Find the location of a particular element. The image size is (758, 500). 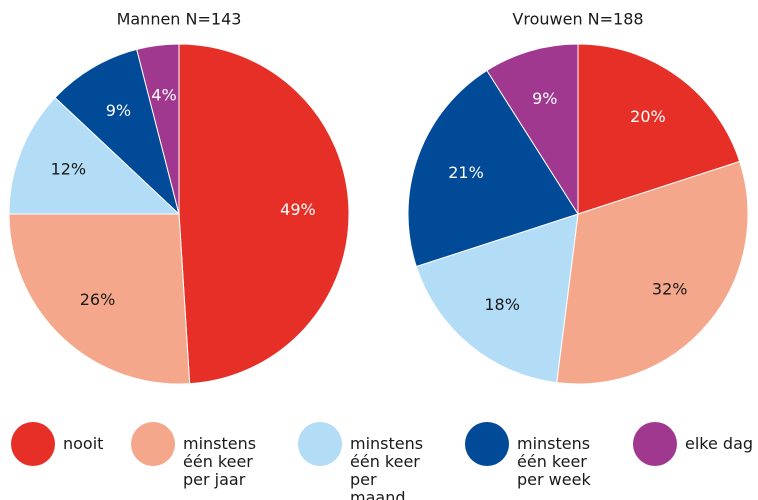

slice-label: 4% is located at coordinates (163, 94).